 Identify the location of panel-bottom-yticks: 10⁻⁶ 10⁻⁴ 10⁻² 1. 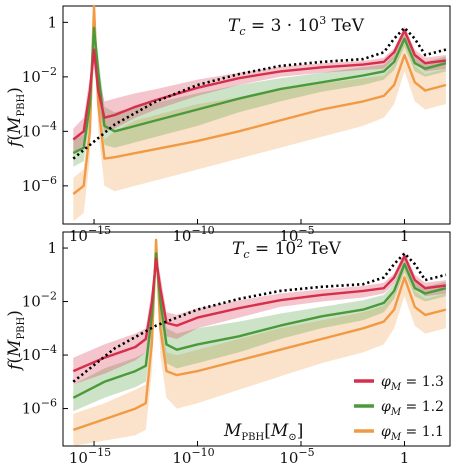
(45, 328).